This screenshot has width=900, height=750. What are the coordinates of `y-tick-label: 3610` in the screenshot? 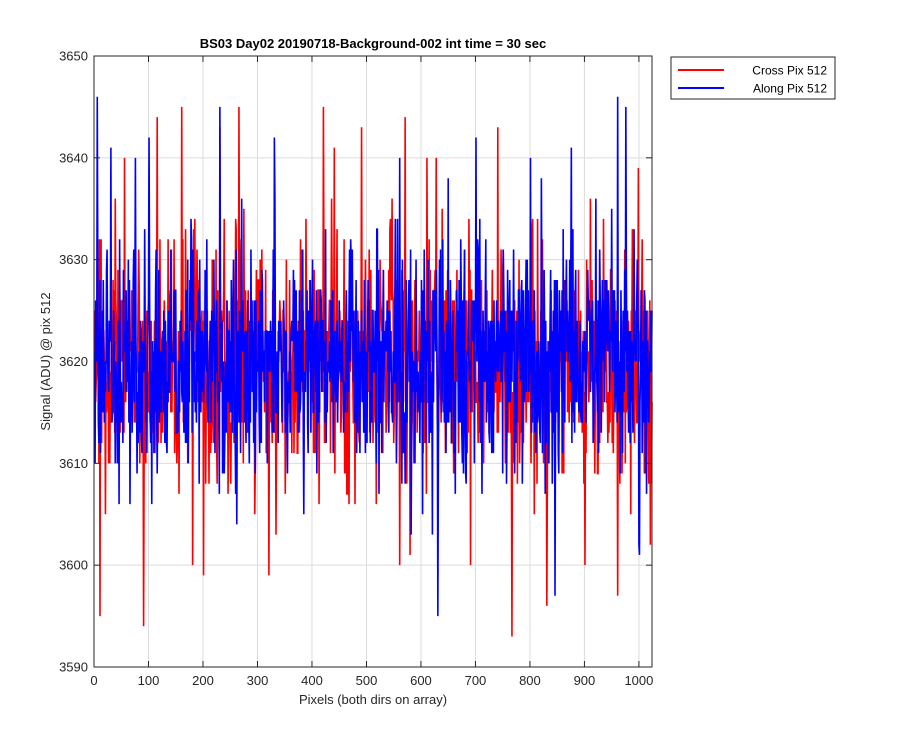 It's located at (73, 463).